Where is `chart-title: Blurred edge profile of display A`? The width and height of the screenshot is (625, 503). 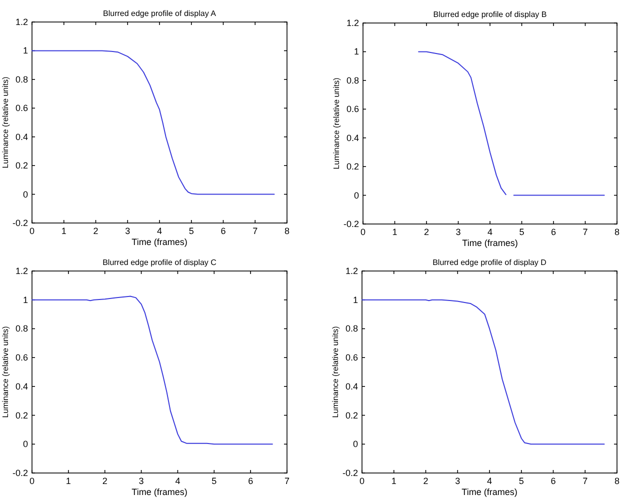
chart-title: Blurred edge profile of display A is located at coordinates (160, 13).